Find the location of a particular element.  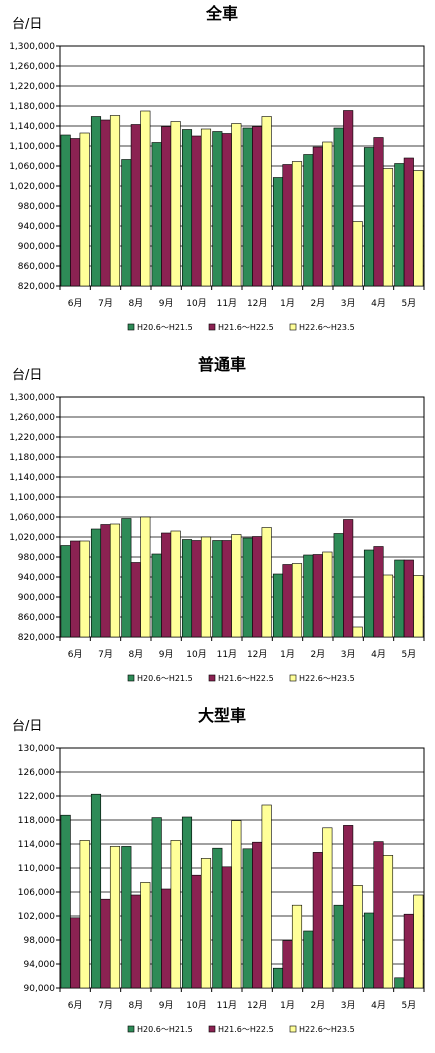

legend-label: H21.6～H22.5 is located at coordinates (246, 327).